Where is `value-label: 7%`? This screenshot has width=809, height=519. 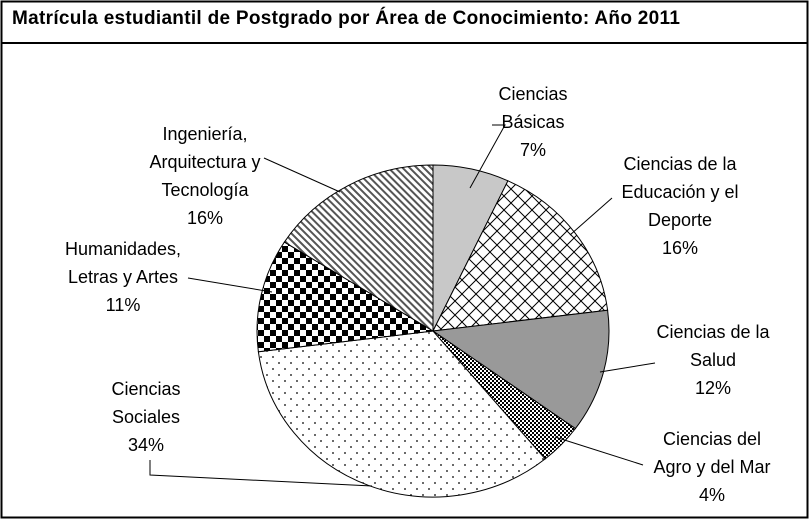 value-label: 7% is located at coordinates (532, 150).